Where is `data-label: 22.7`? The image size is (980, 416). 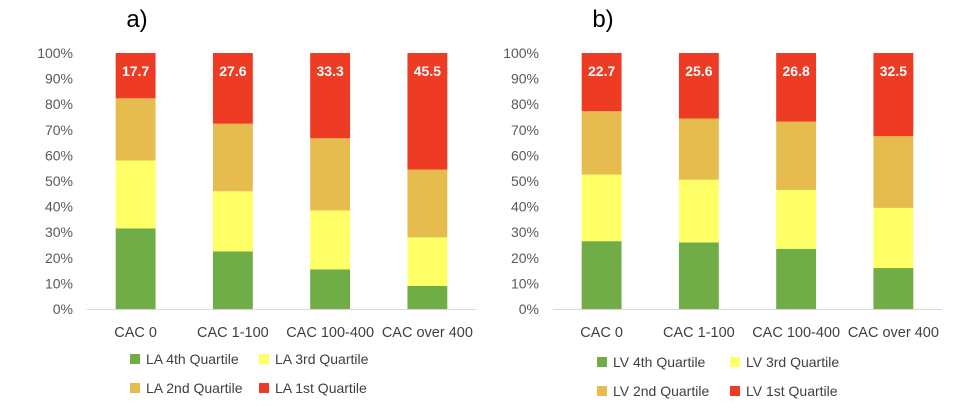 data-label: 22.7 is located at coordinates (601, 71).